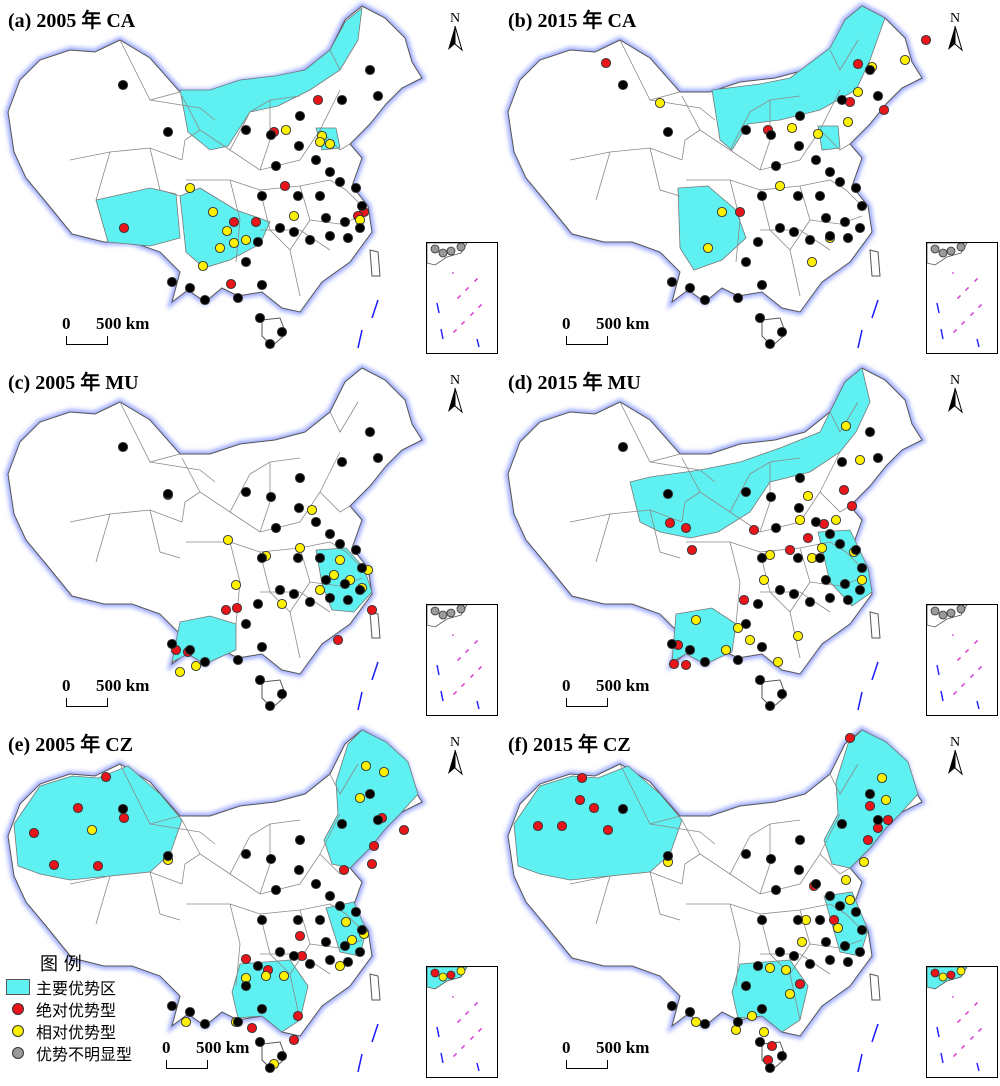 The width and height of the screenshot is (1000, 1086). I want to click on panel-title: (e) 2005 年 CZ, so click(70, 745).